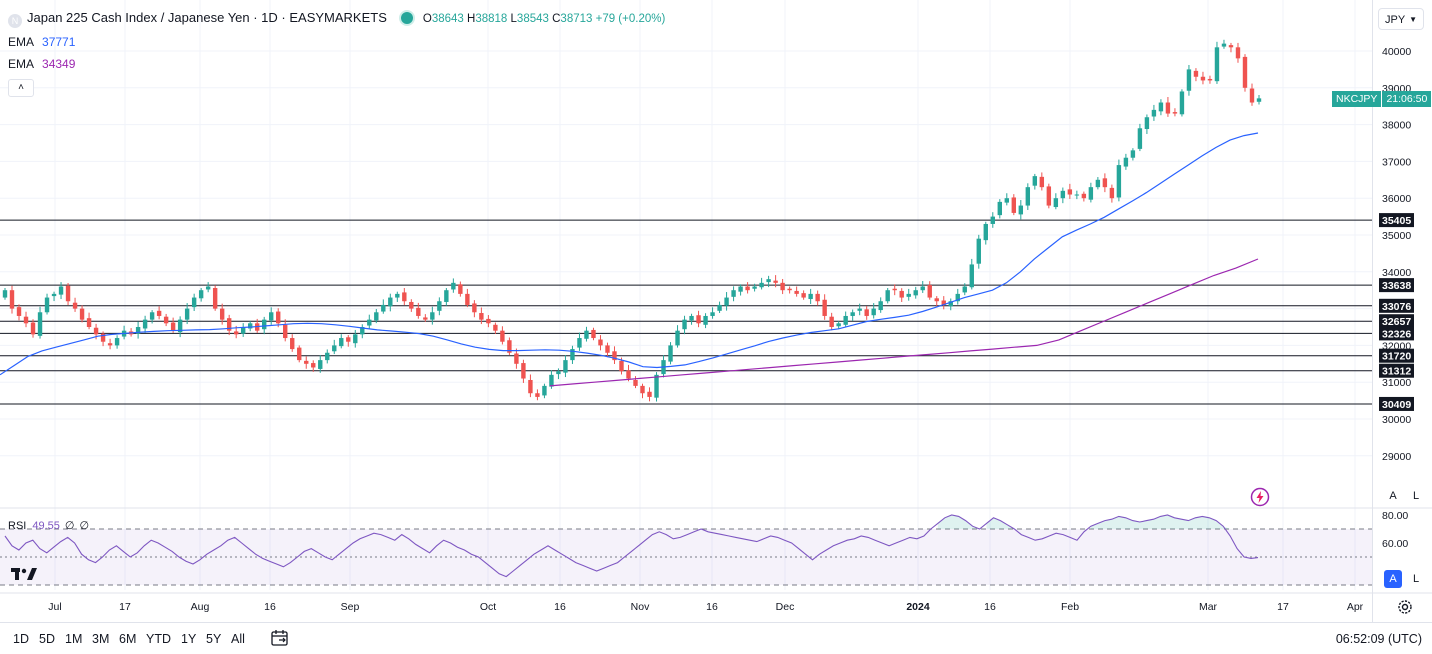 The height and width of the screenshot is (654, 1432). Describe the element at coordinates (189, 639) in the screenshot. I see `range-1y-button: 1Y` at that location.